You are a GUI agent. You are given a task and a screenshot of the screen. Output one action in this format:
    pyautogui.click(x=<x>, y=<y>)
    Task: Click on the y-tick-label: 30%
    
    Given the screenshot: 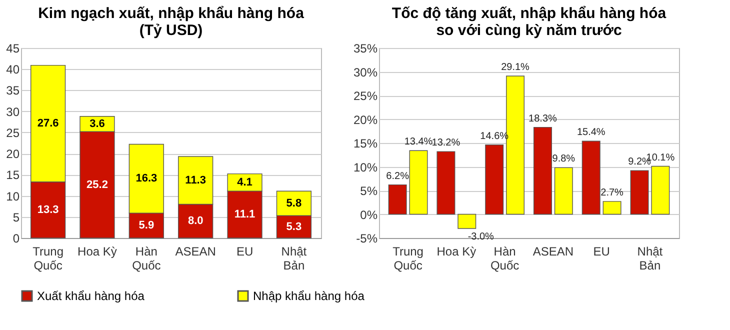 What is the action you would take?
    pyautogui.click(x=365, y=72)
    